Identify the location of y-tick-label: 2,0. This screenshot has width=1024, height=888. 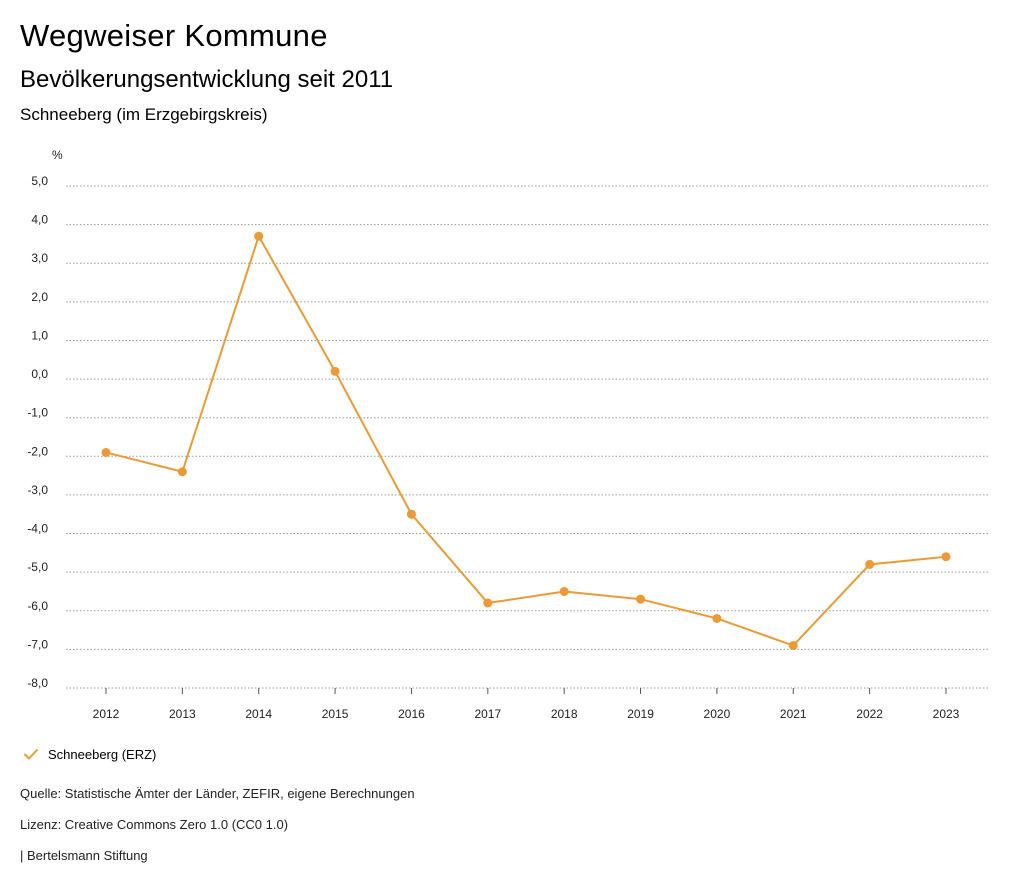
(39, 297).